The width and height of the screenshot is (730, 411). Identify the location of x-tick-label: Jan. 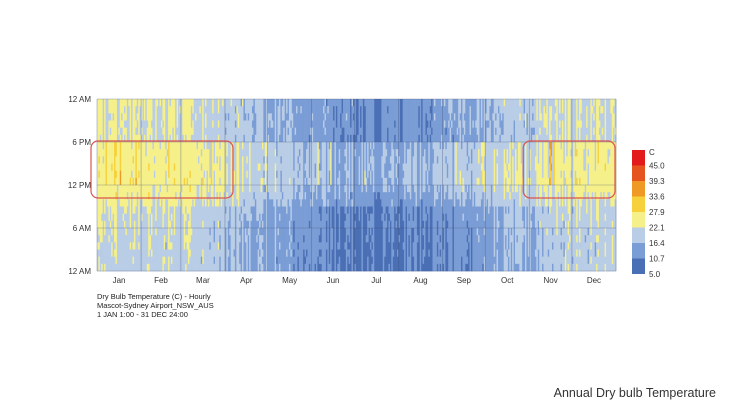
(119, 280).